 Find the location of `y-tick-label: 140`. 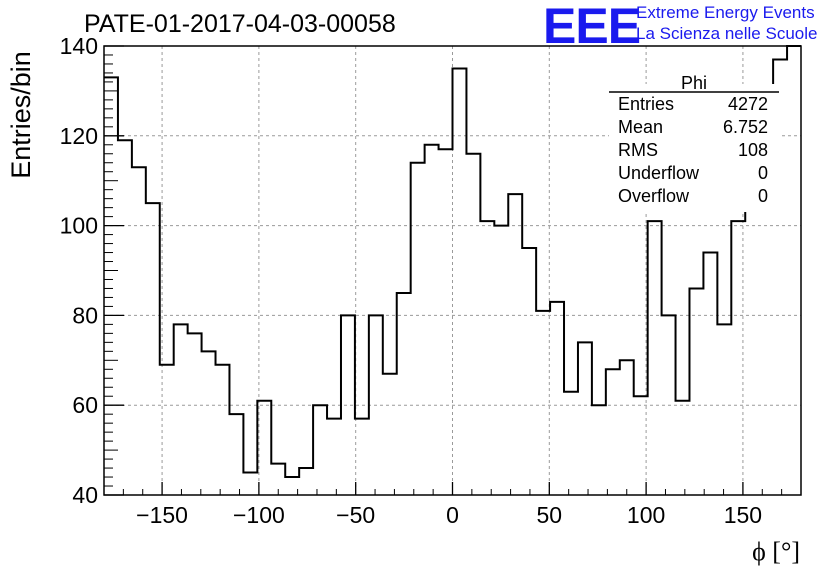

y-tick-label: 140 is located at coordinates (79, 46).